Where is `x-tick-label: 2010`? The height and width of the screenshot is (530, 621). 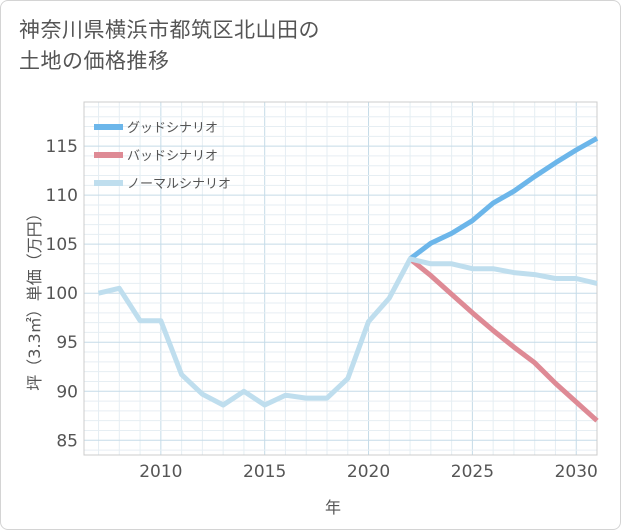
x-tick-label: 2010 is located at coordinates (160, 472).